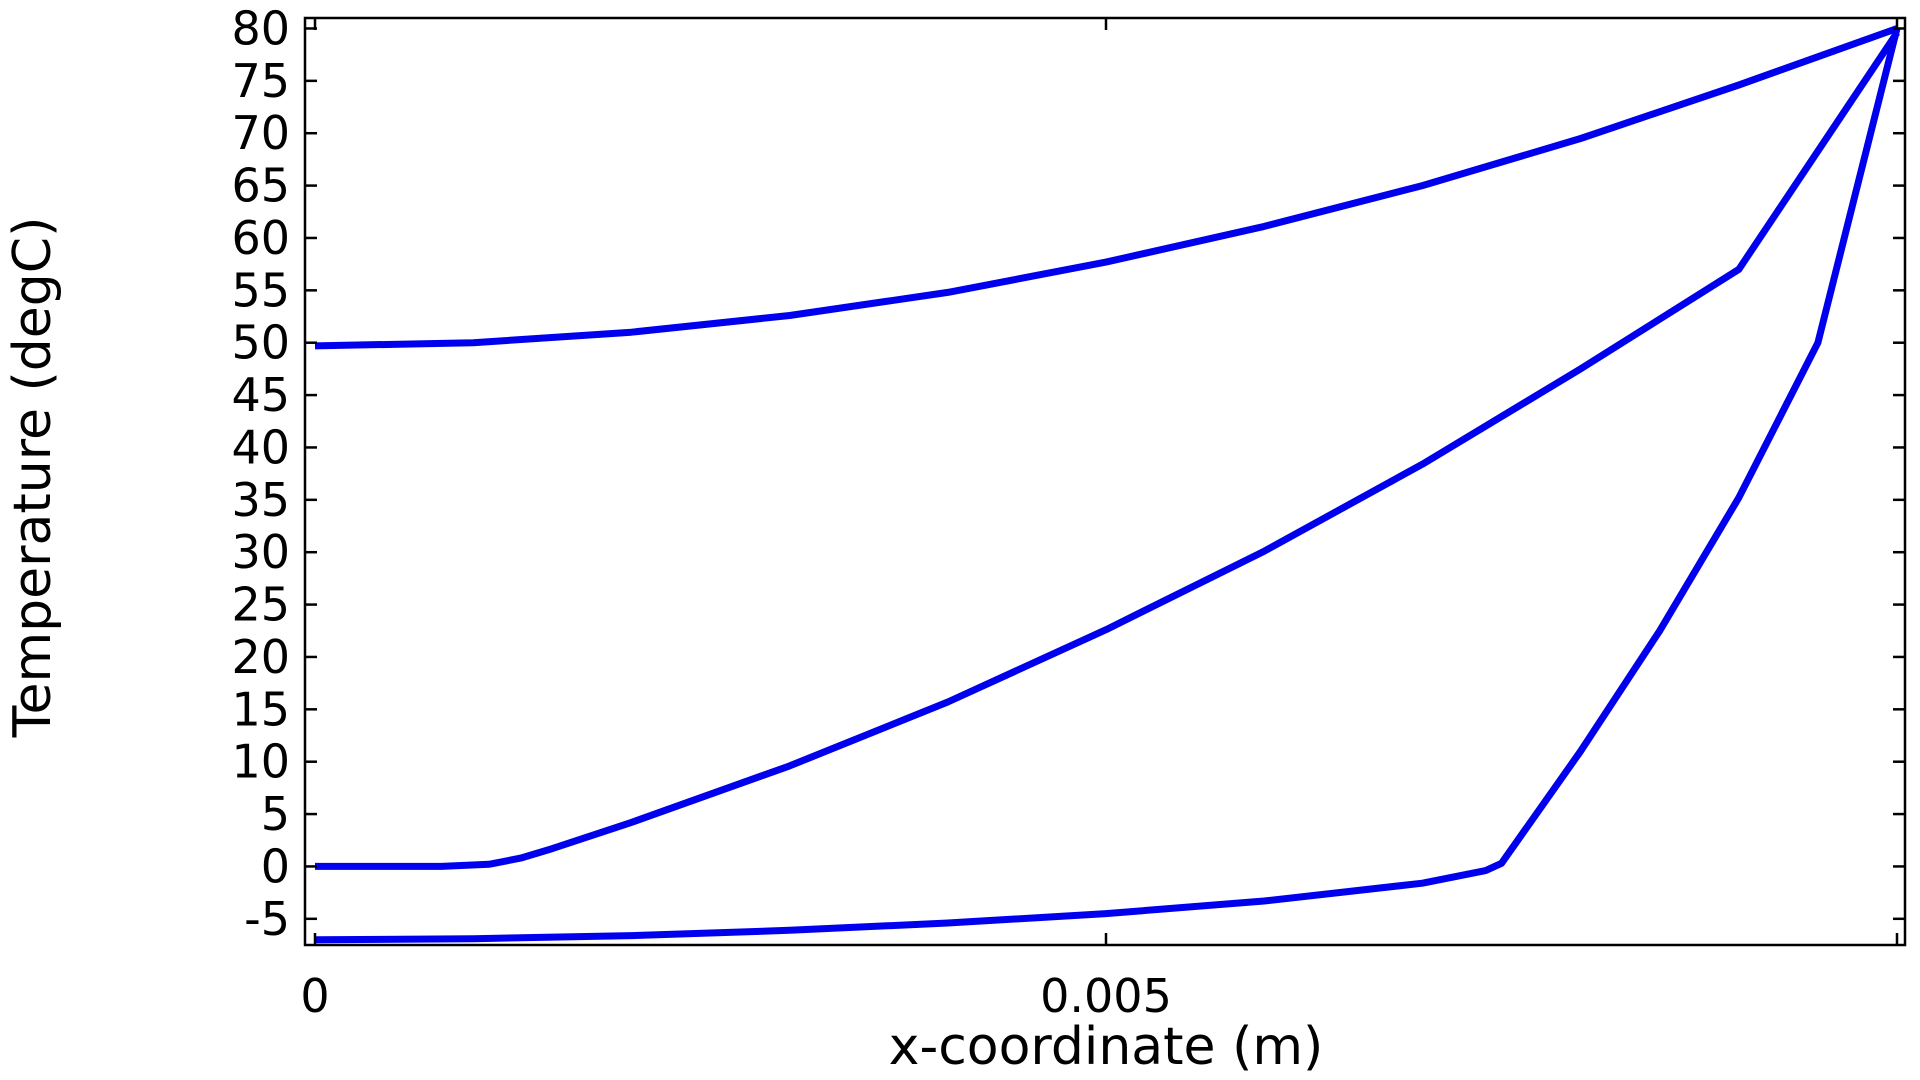 Image resolution: width=1920 pixels, height=1080 pixels. I want to click on y-axis-title: Temperature (degC), so click(33, 478).